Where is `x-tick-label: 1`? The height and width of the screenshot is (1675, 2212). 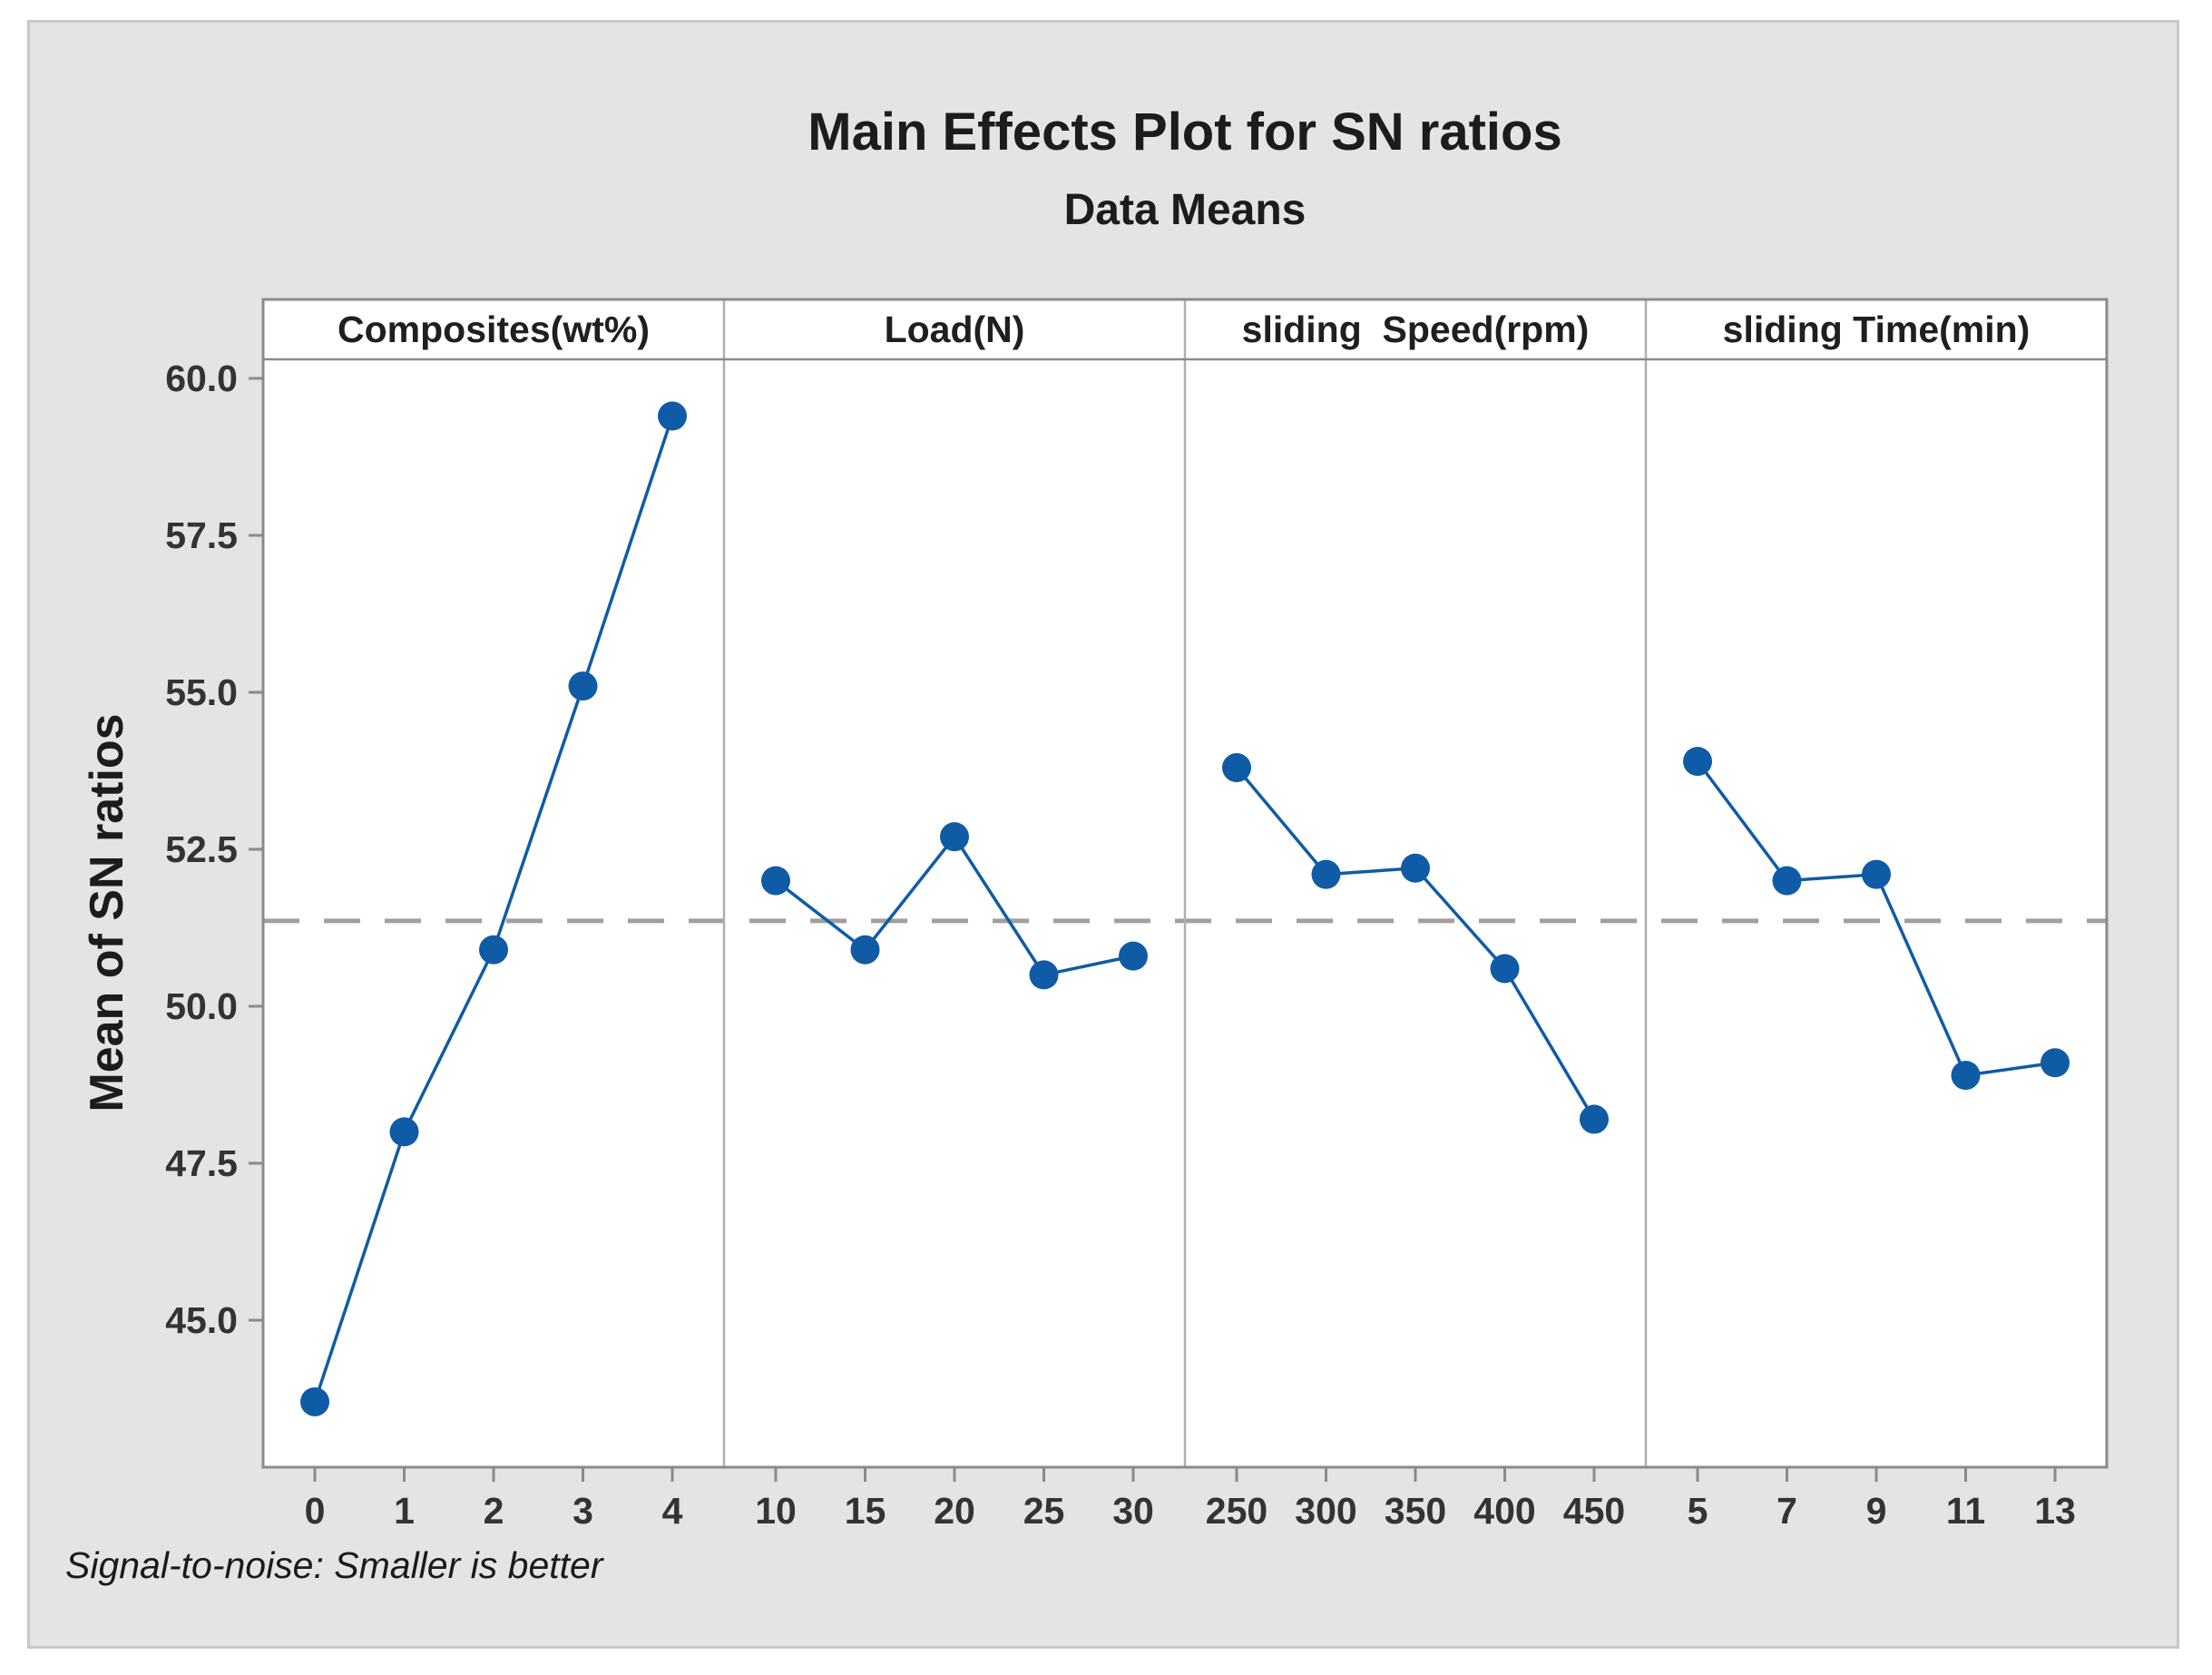 x-tick-label: 1 is located at coordinates (404, 1511).